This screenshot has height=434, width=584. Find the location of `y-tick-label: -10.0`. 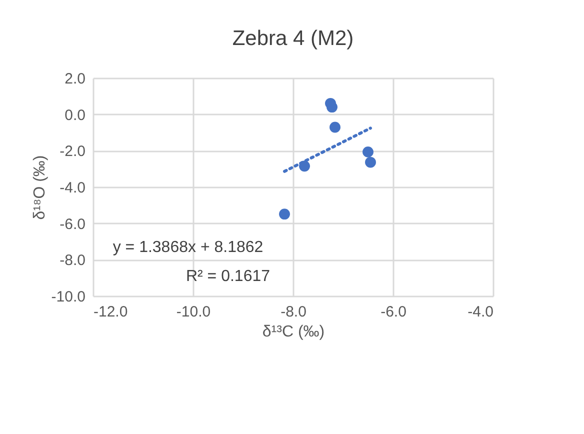

y-tick-label: -10.0 is located at coordinates (68, 297).